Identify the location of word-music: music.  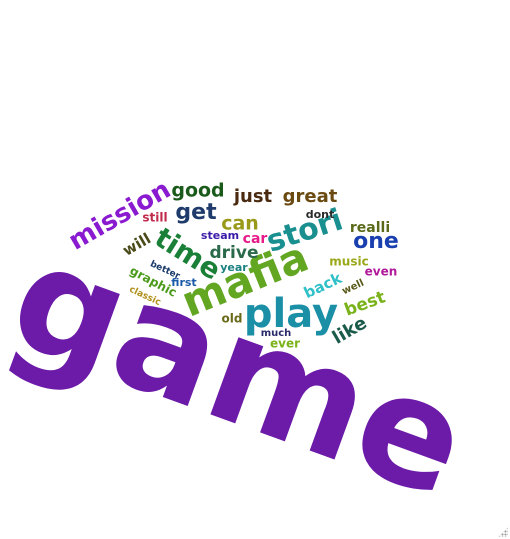
(348, 262).